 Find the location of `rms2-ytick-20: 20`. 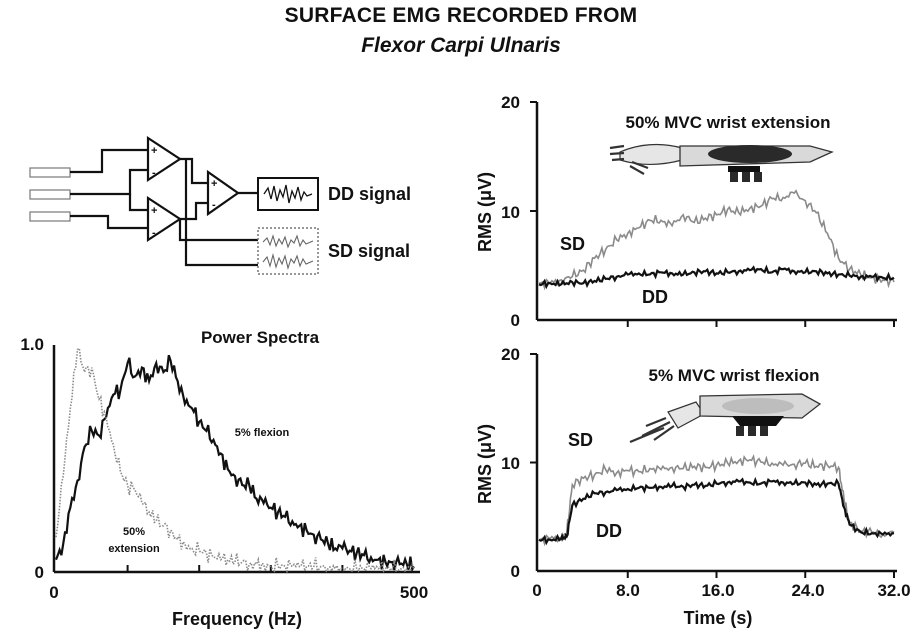

rms2-ytick-20: 20 is located at coordinates (510, 354).